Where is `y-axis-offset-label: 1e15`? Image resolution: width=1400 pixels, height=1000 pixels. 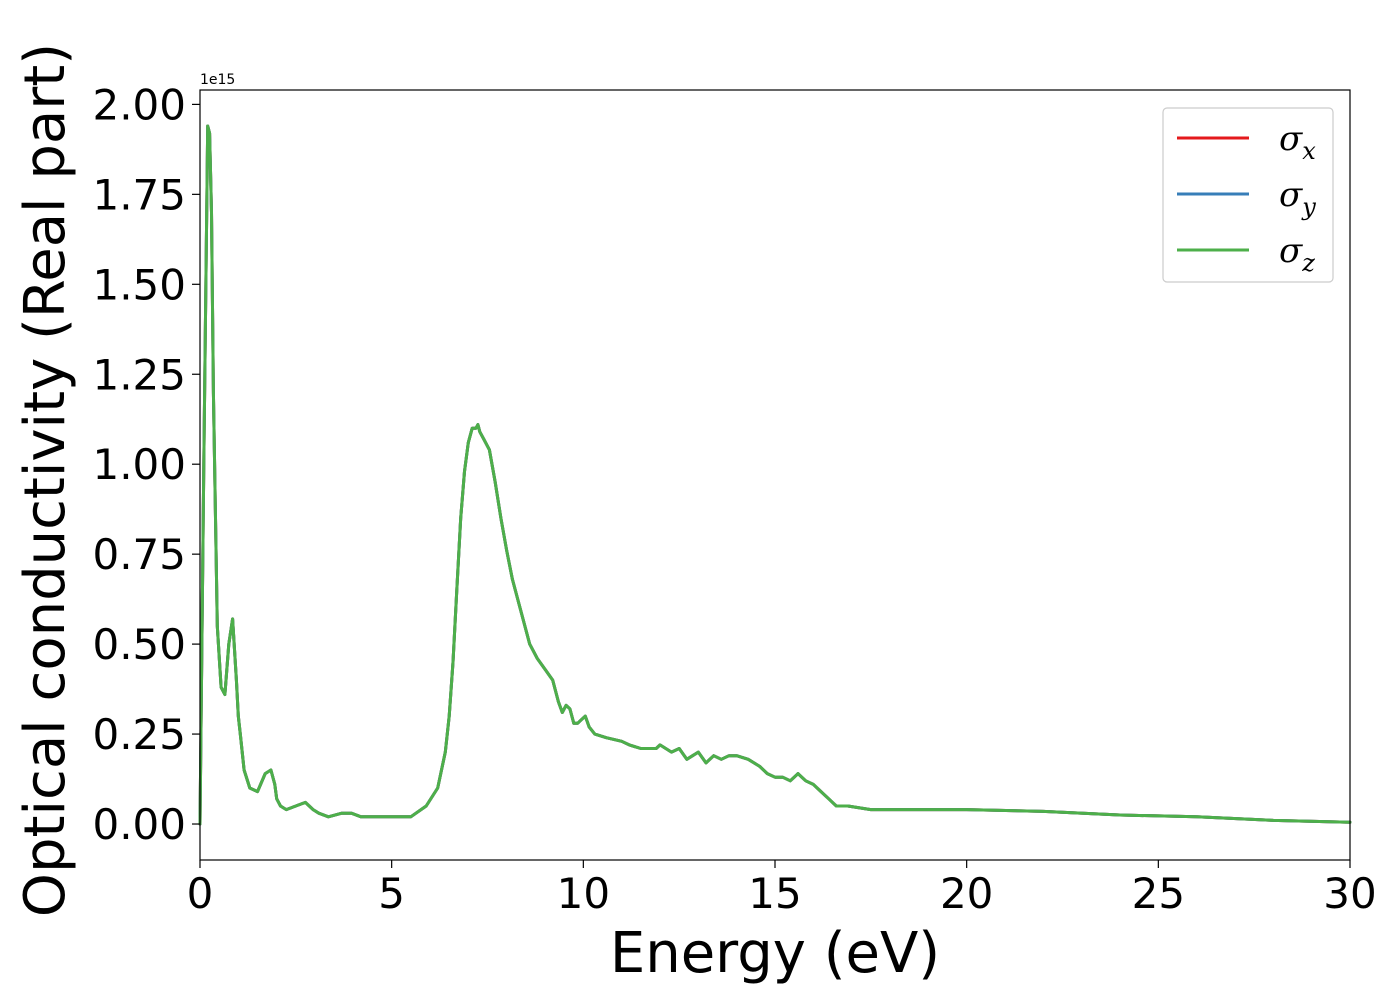 y-axis-offset-label: 1e15 is located at coordinates (217, 80).